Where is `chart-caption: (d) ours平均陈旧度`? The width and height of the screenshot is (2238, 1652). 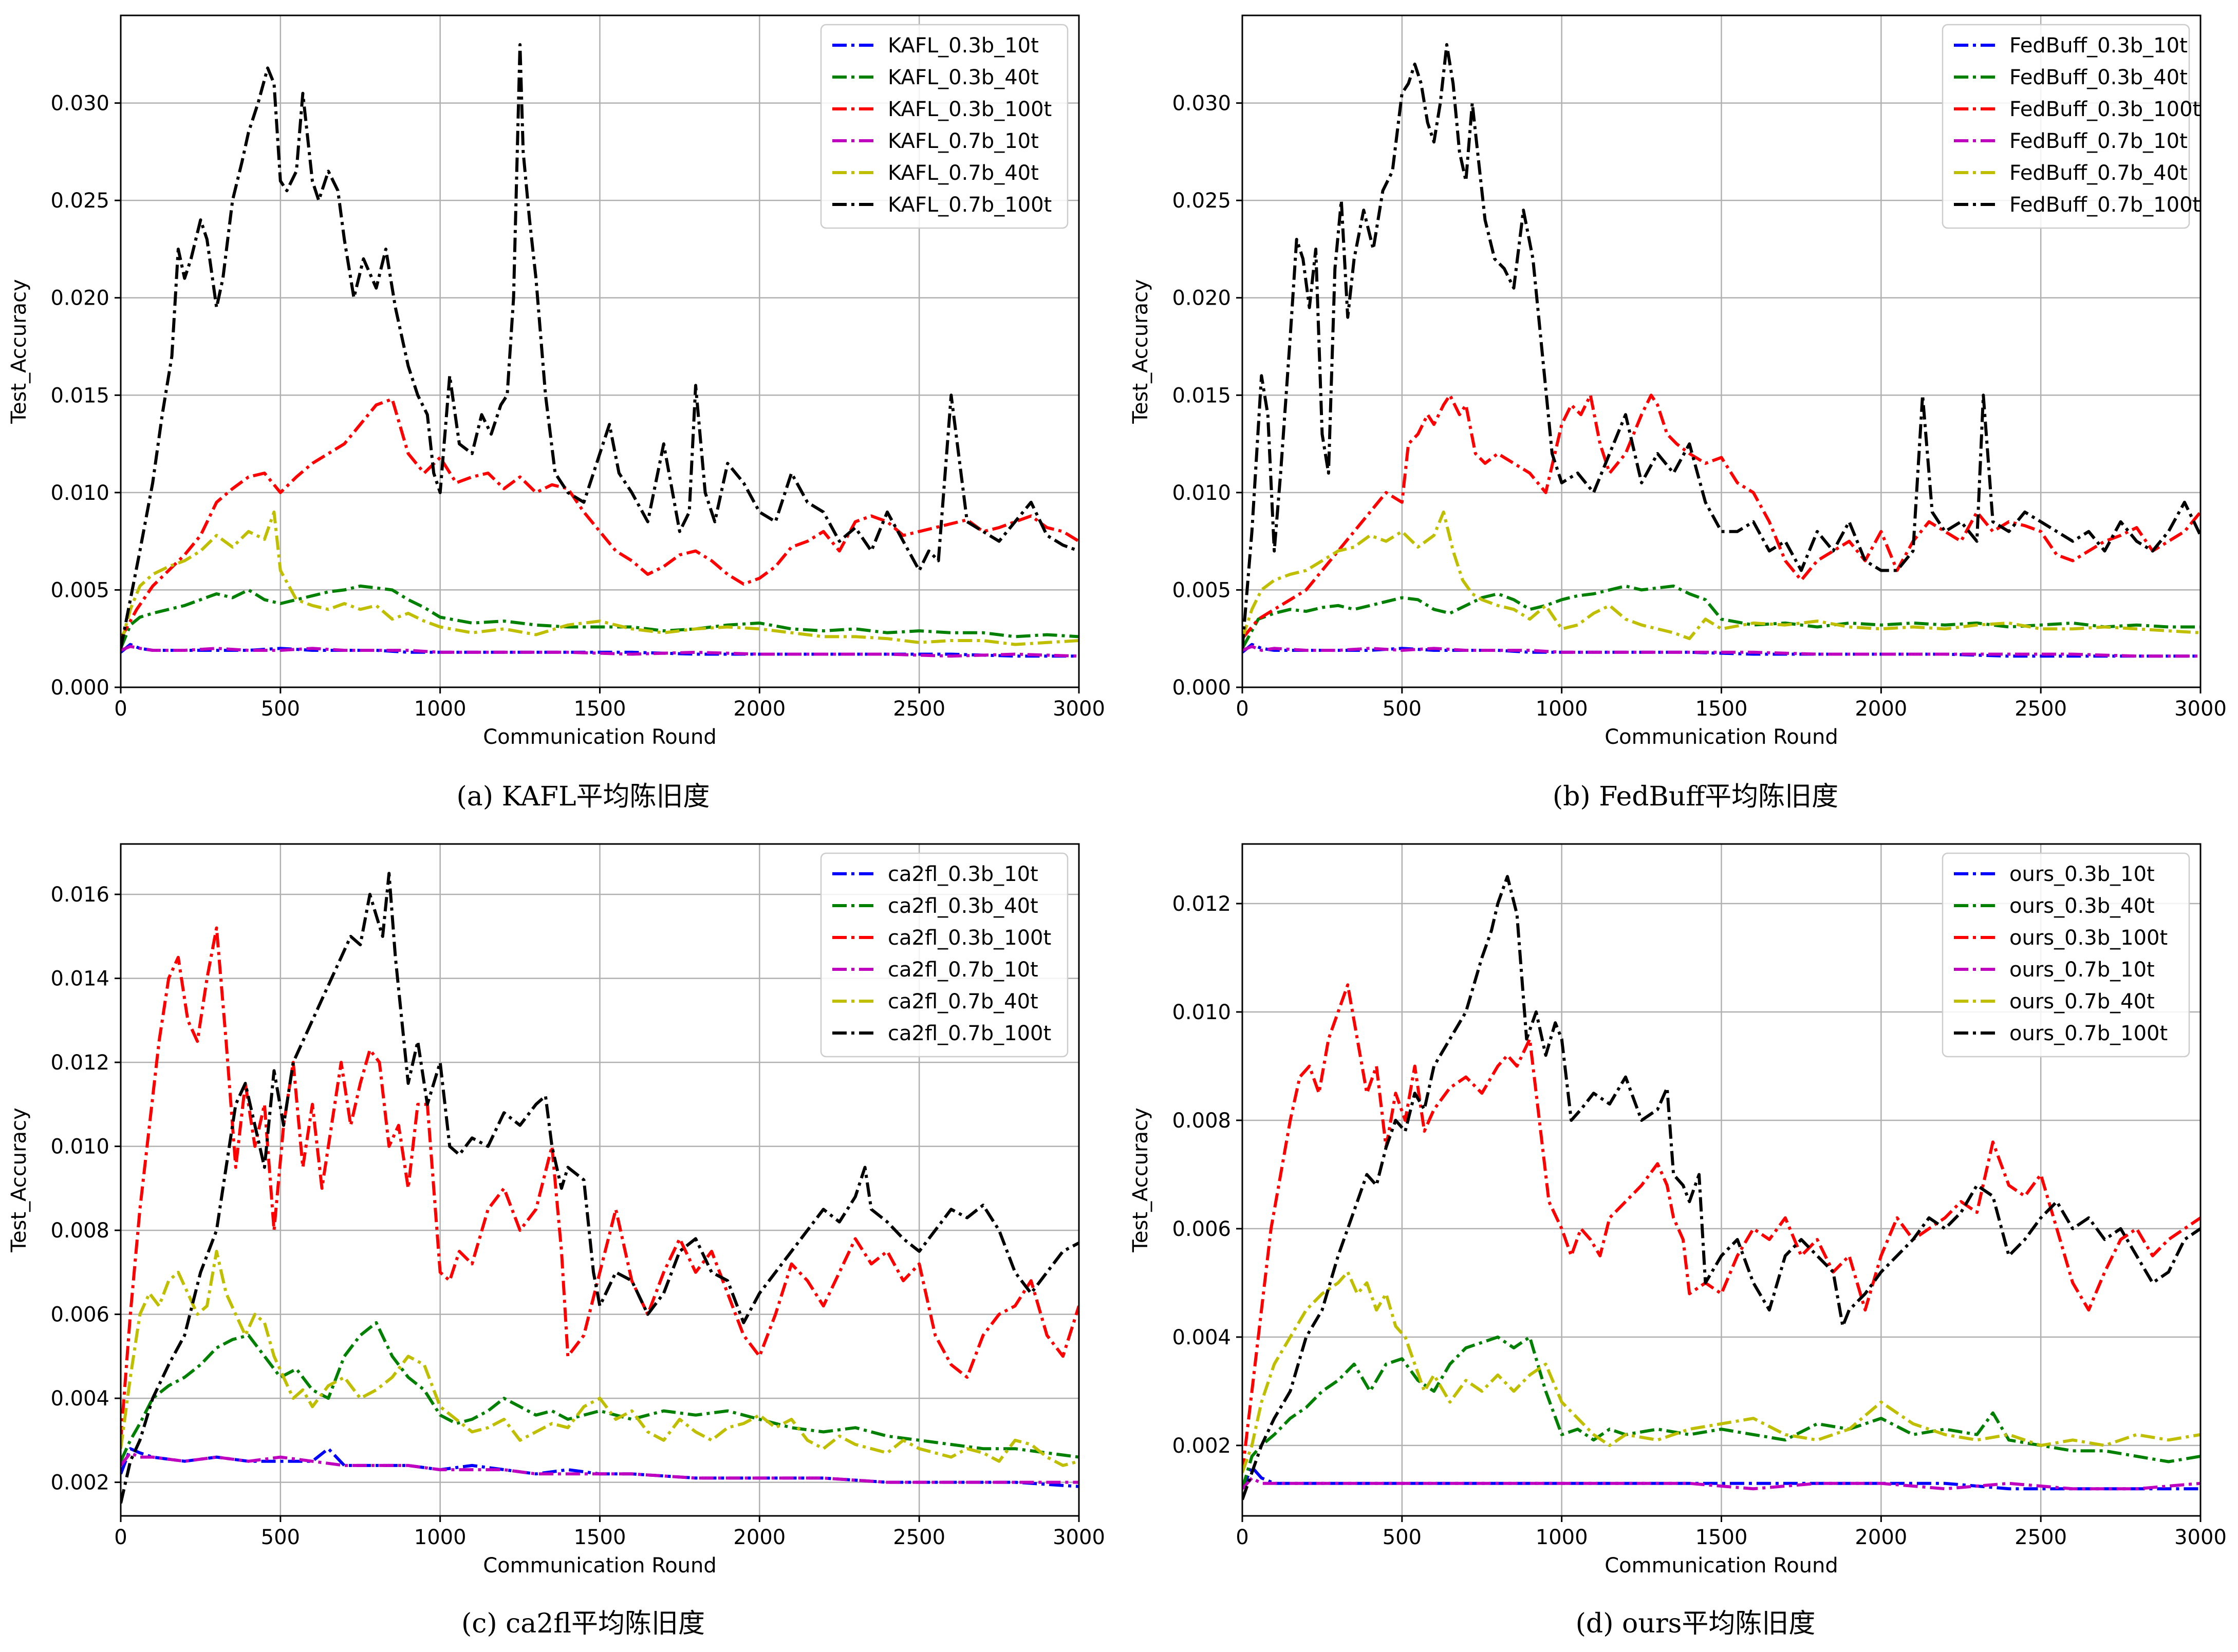 chart-caption: (d) ours平均陈旧度 is located at coordinates (1696, 1623).